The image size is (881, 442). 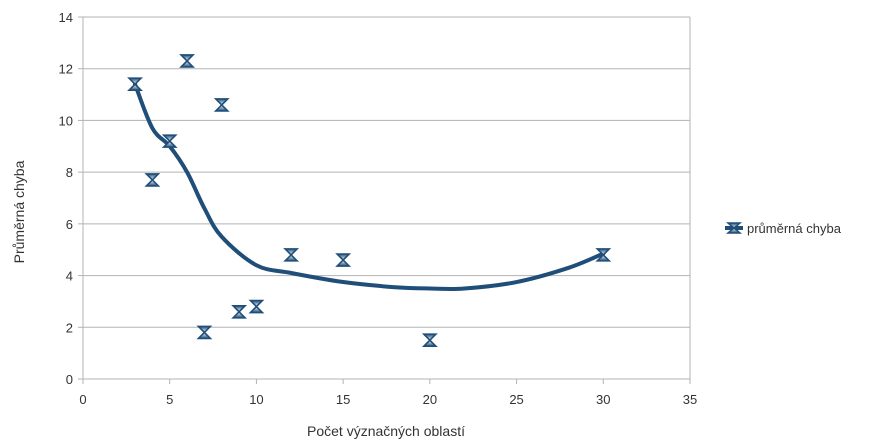 What do you see at coordinates (69, 276) in the screenshot?
I see `y-tick-label: 4` at bounding box center [69, 276].